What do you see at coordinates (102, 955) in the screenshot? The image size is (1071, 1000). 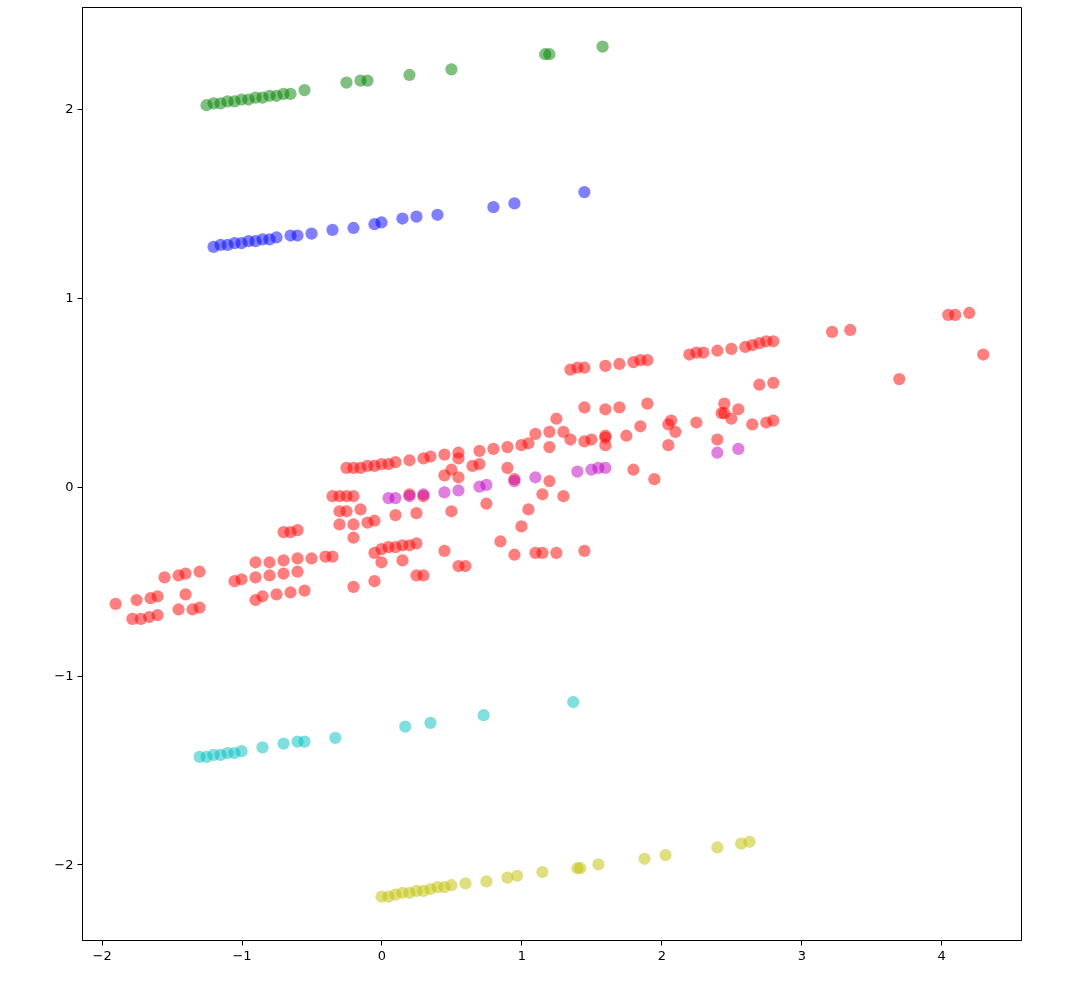 I see `x-tick-label: −2` at bounding box center [102, 955].